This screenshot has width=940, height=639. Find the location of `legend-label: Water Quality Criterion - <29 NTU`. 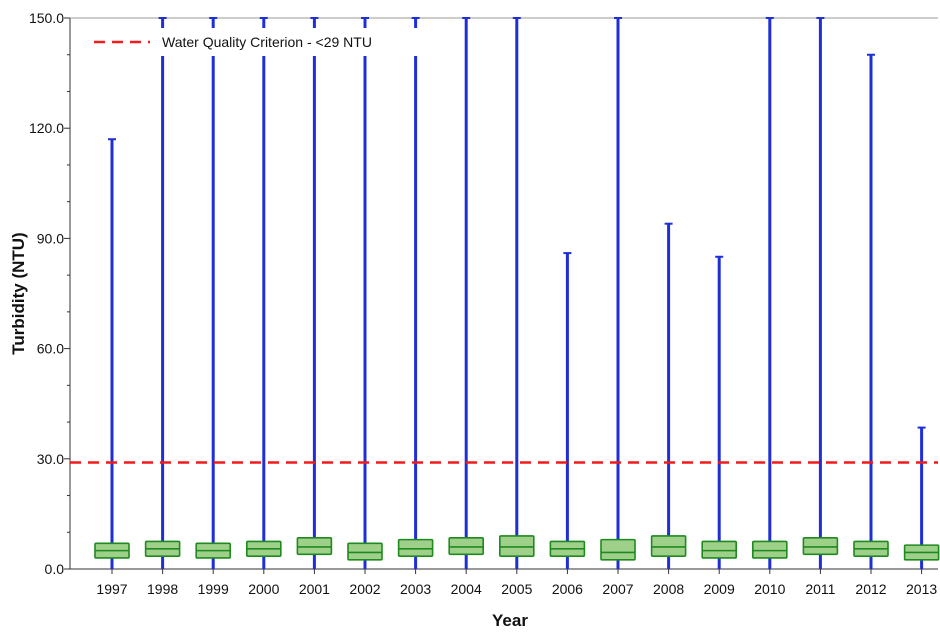

legend-label: Water Quality Criterion - <29 NTU is located at coordinates (267, 42).